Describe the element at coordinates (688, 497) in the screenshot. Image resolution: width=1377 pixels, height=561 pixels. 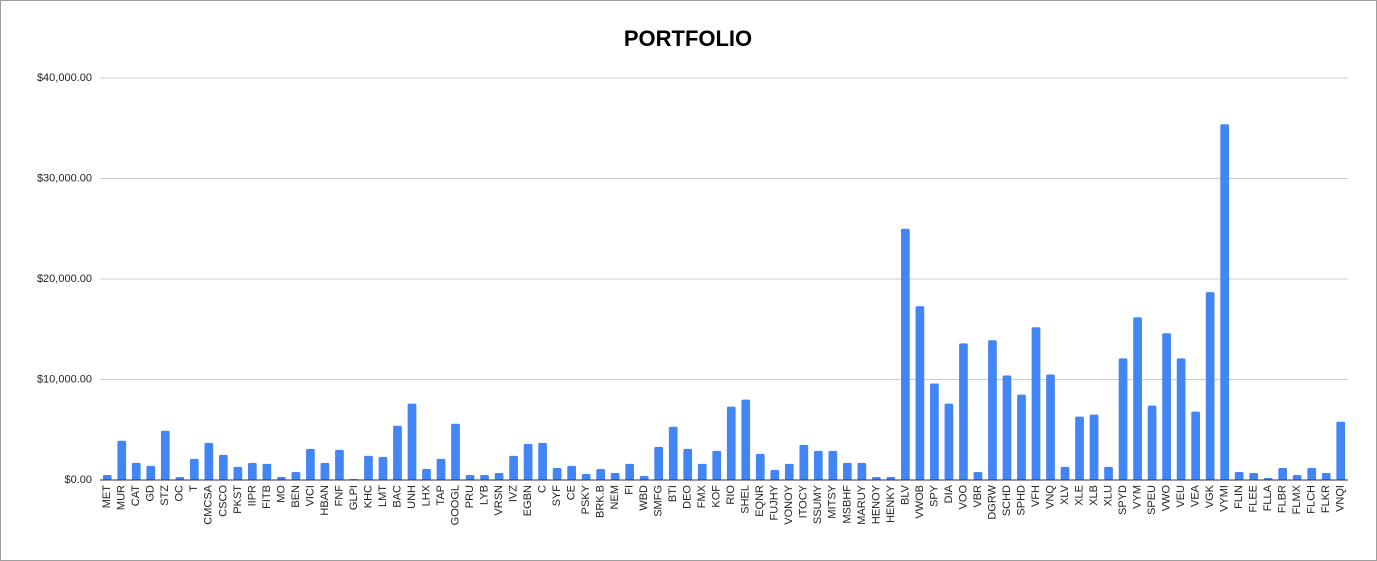
I see `x-tick-label: DEO` at that location.